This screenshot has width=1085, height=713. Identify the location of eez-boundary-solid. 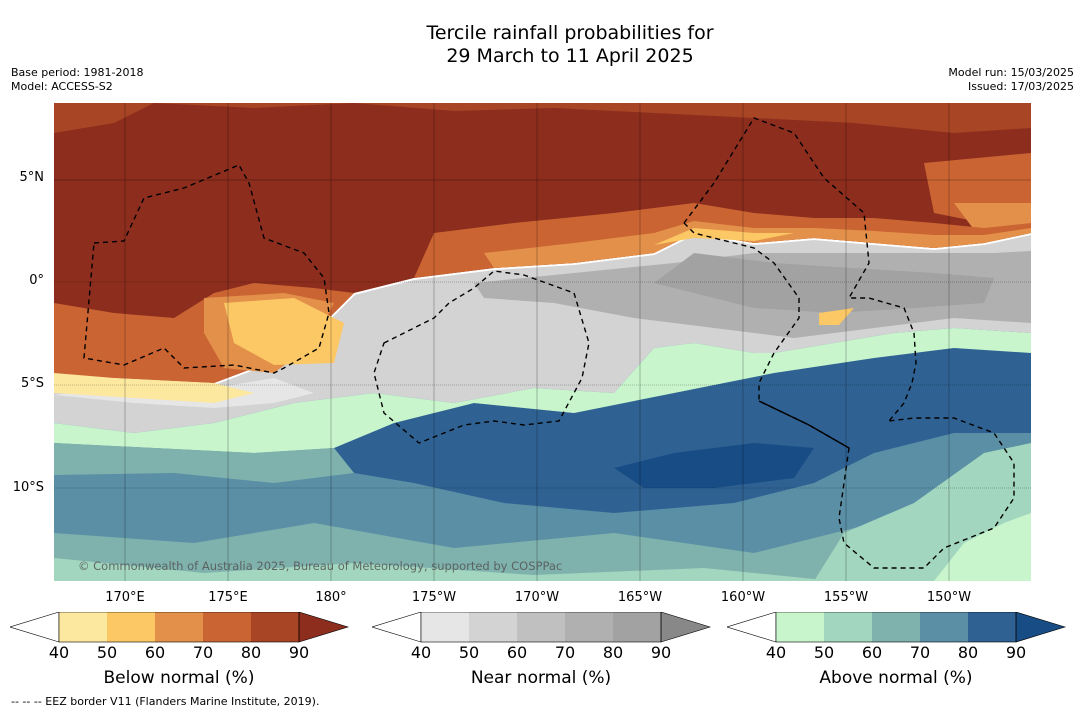
(804, 424).